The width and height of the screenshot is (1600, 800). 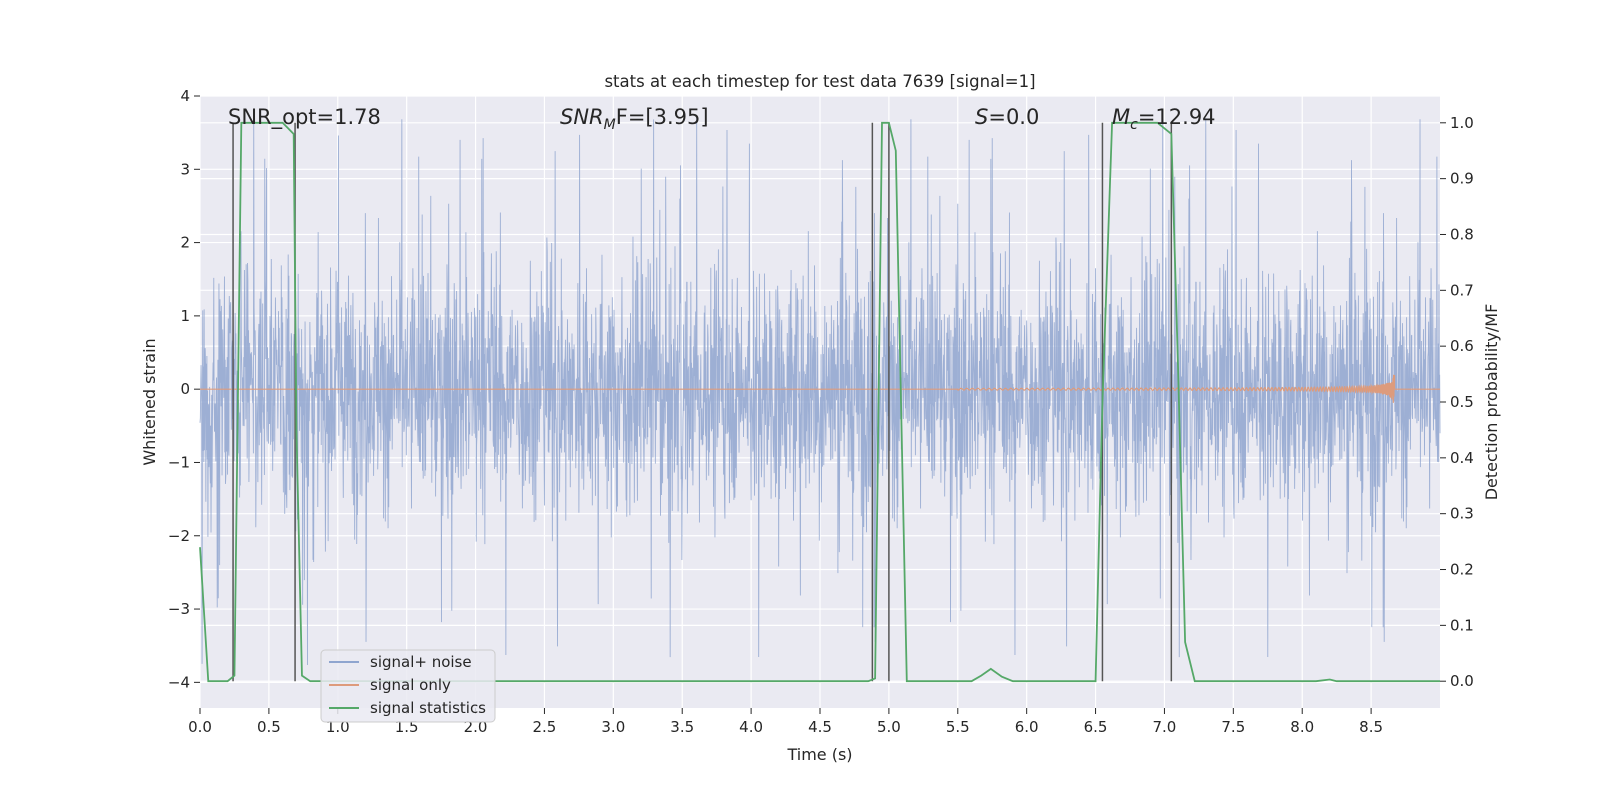 What do you see at coordinates (1462, 123) in the screenshot?
I see `y-right-tick-label: 1.0` at bounding box center [1462, 123].